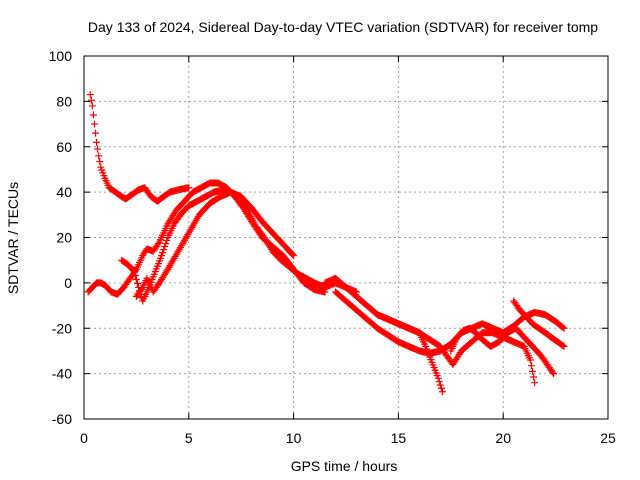  Describe the element at coordinates (189, 438) in the screenshot. I see `x-tick-label: 5` at that location.